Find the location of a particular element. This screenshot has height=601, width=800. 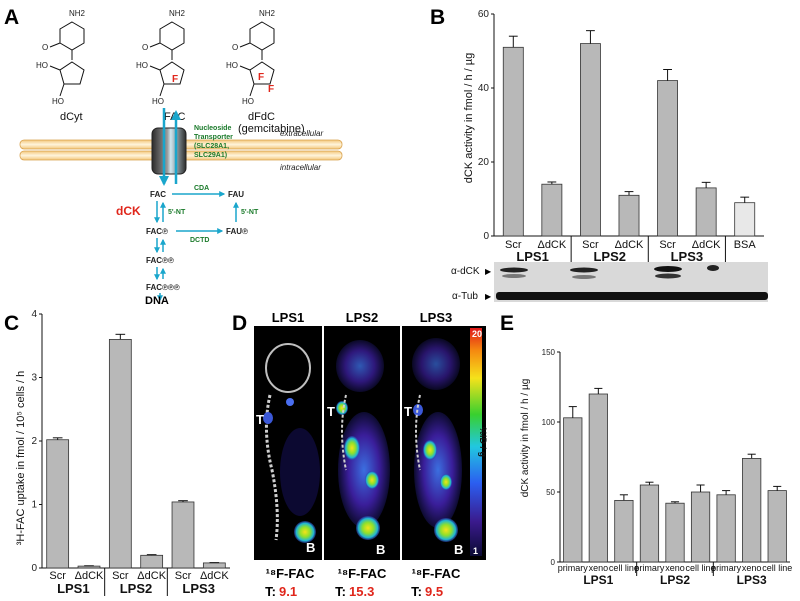

dfdc-fluorine-1: F is located at coordinates (261, 77).